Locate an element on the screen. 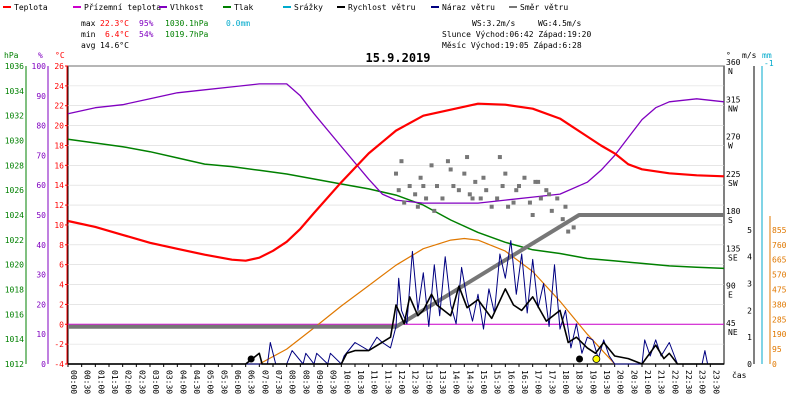 Image resolution: width=800 pixels, height=400 pixels. y-tick-label-ms: 4 is located at coordinates (749, 257).